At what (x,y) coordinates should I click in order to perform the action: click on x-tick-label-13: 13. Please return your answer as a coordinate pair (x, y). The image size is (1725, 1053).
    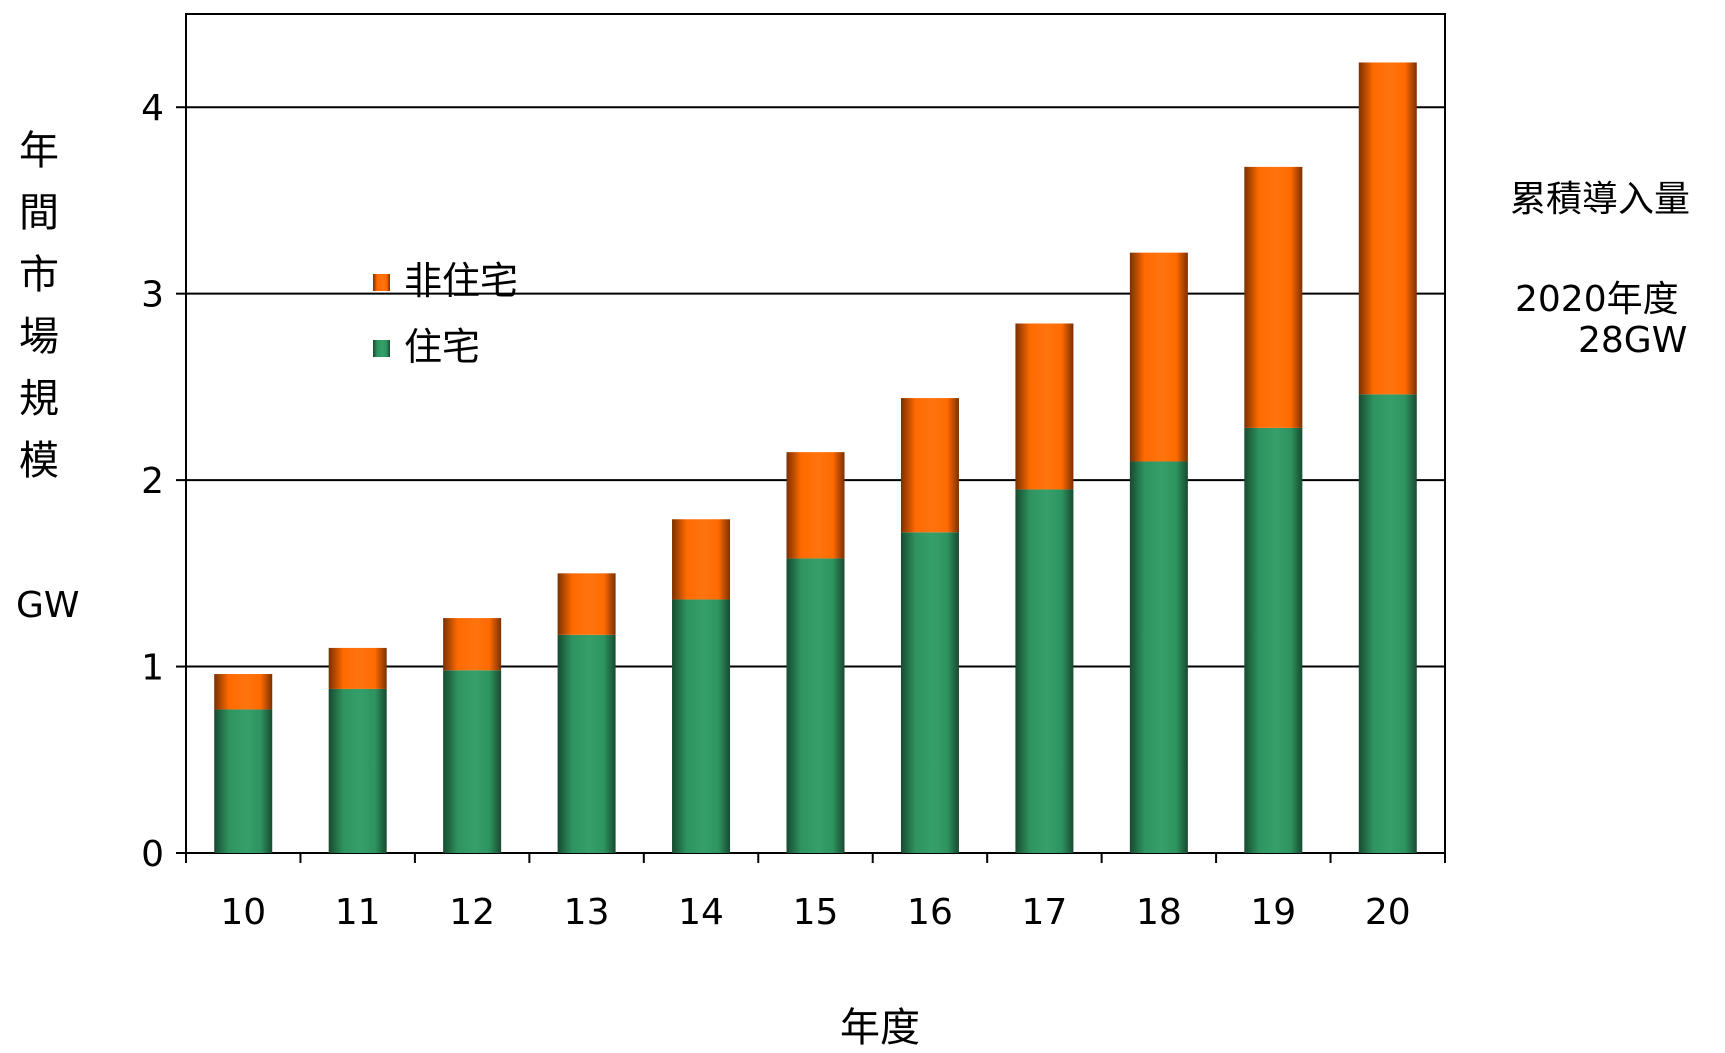
    Looking at the image, I should click on (587, 912).